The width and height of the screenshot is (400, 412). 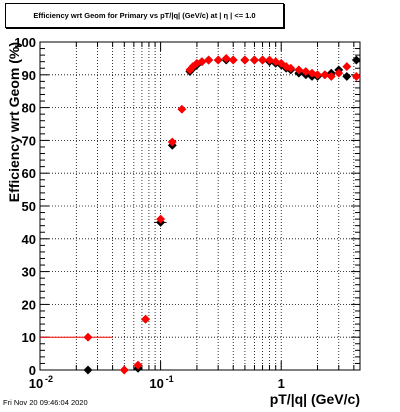 I want to click on x-axis-title: pT/|q| (GeV/c), so click(x=315, y=399).